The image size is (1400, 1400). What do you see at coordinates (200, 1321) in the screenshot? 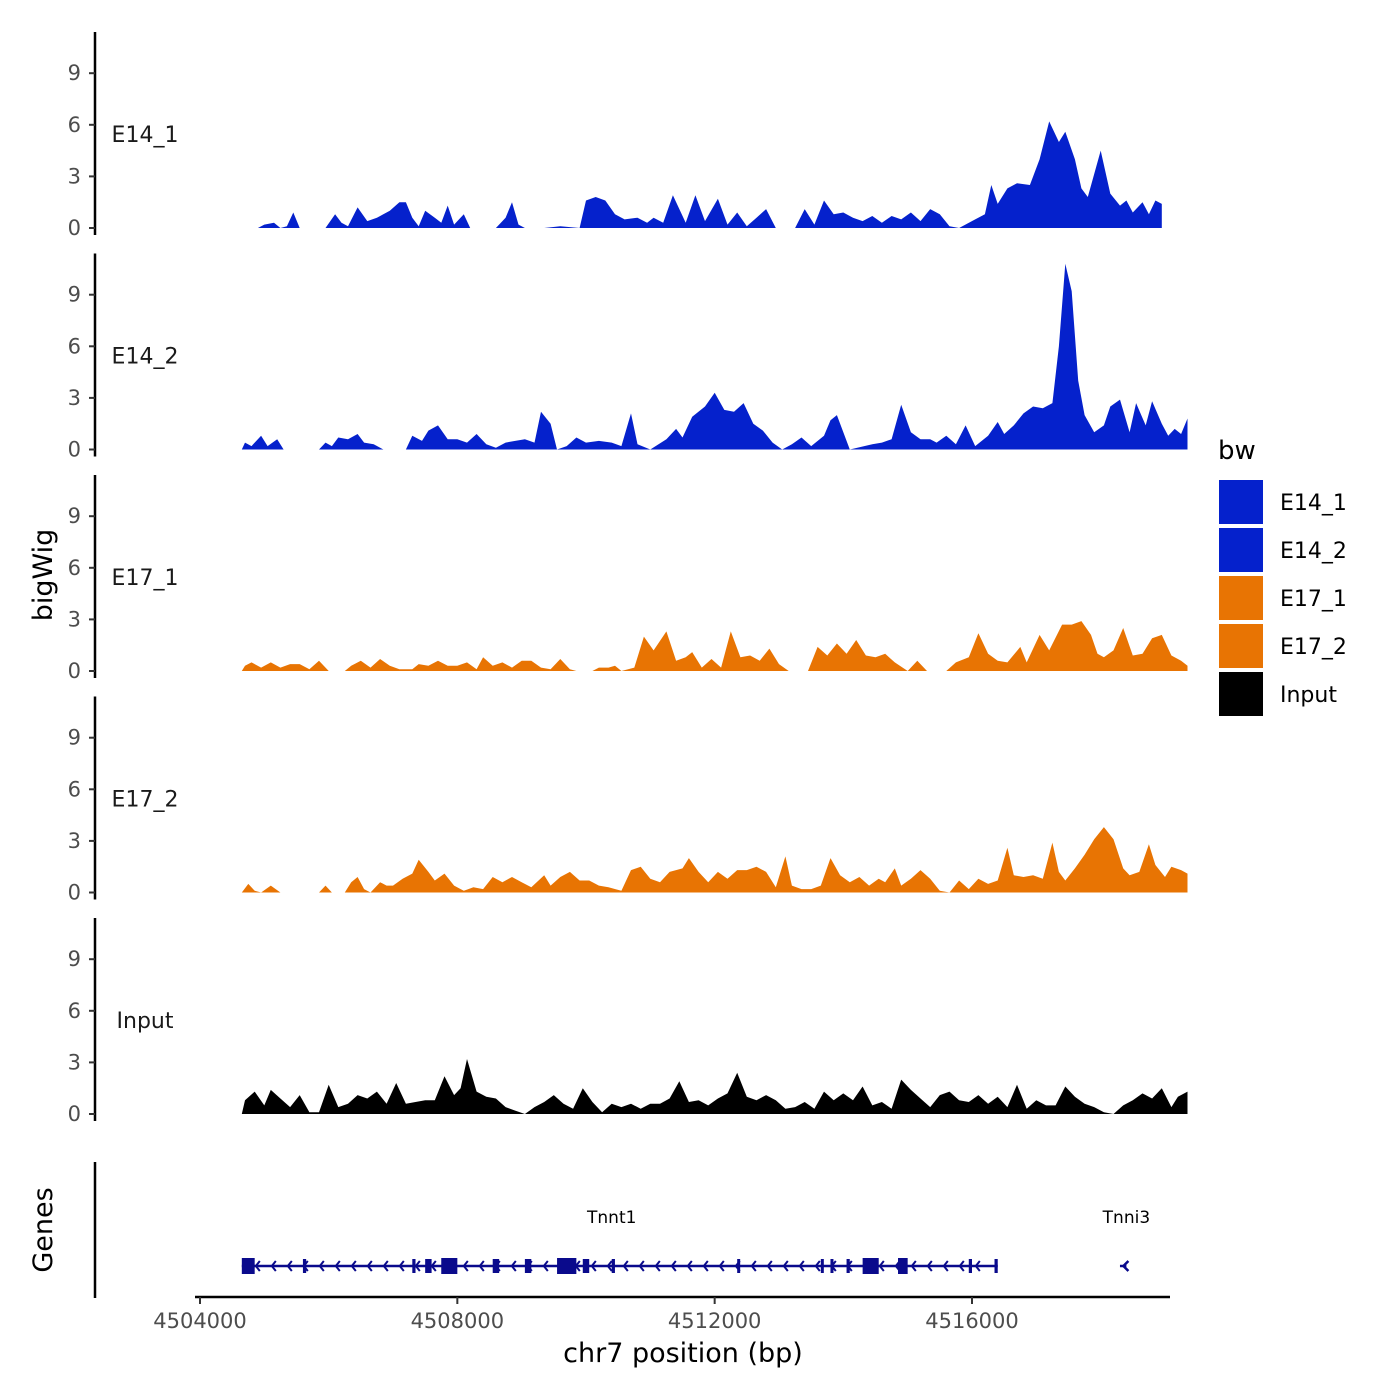
I see `x-tick-label: 4504000` at bounding box center [200, 1321].